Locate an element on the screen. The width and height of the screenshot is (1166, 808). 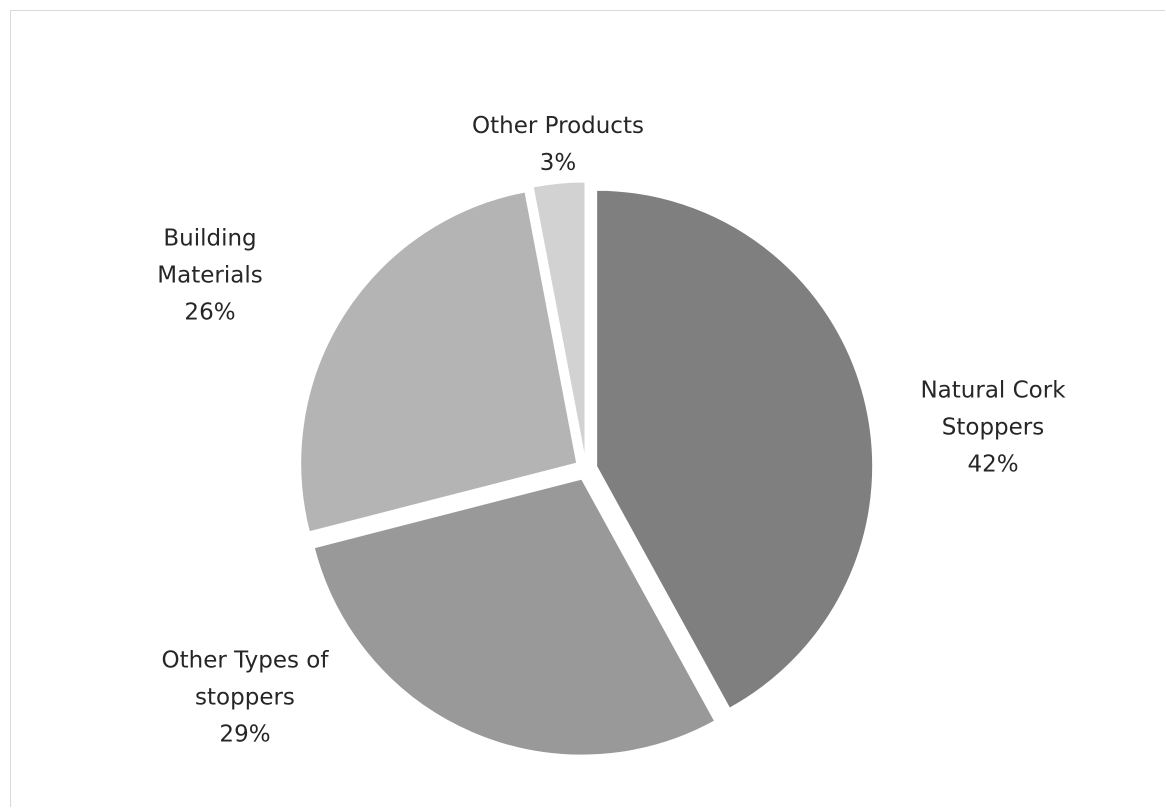
slice-label-line: Other Types of is located at coordinates (245, 660).